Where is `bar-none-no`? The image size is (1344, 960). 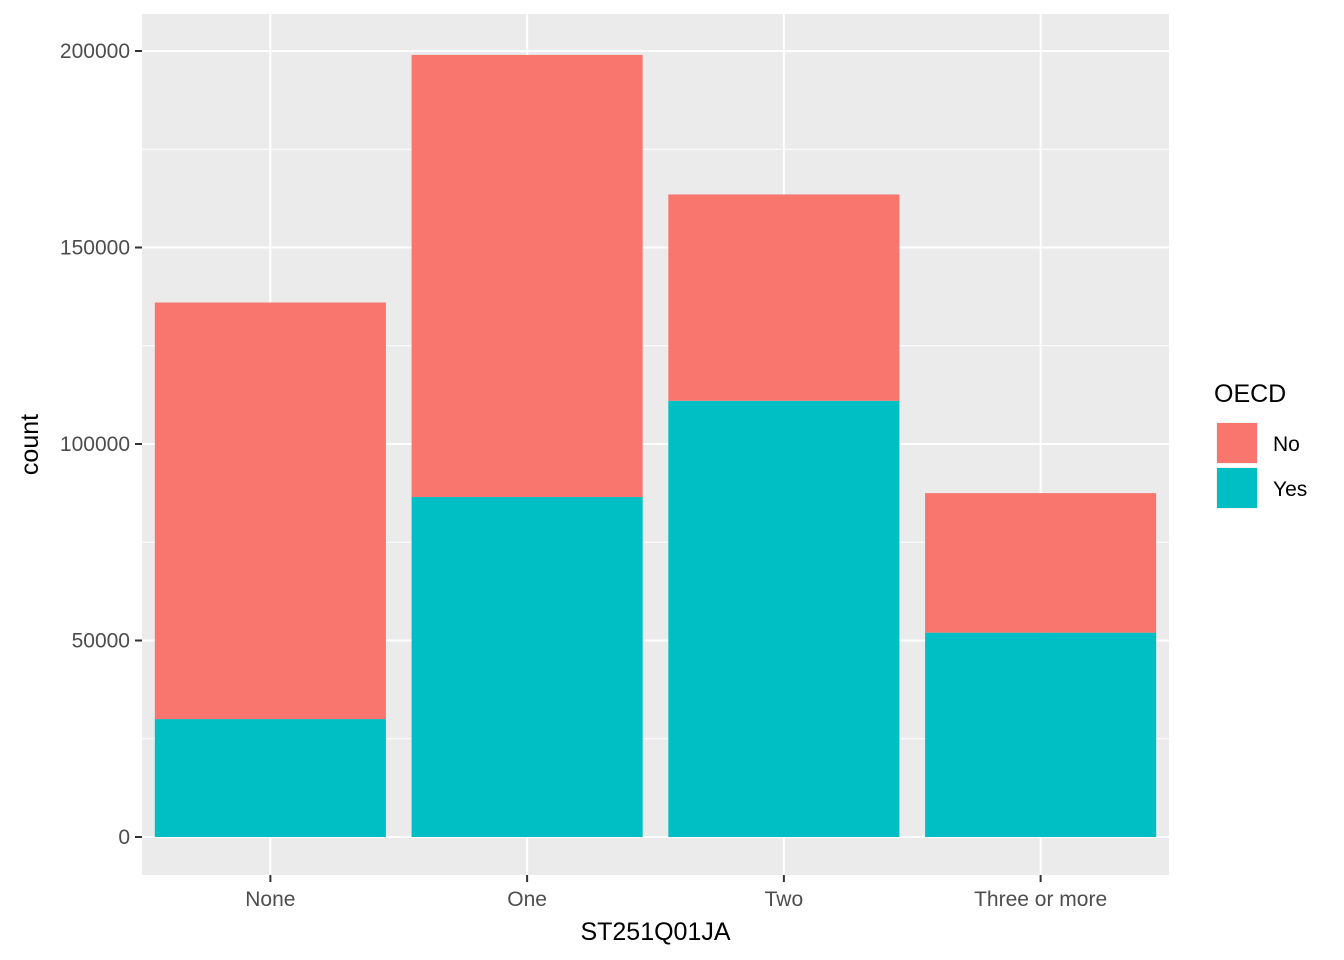 bar-none-no is located at coordinates (270, 511).